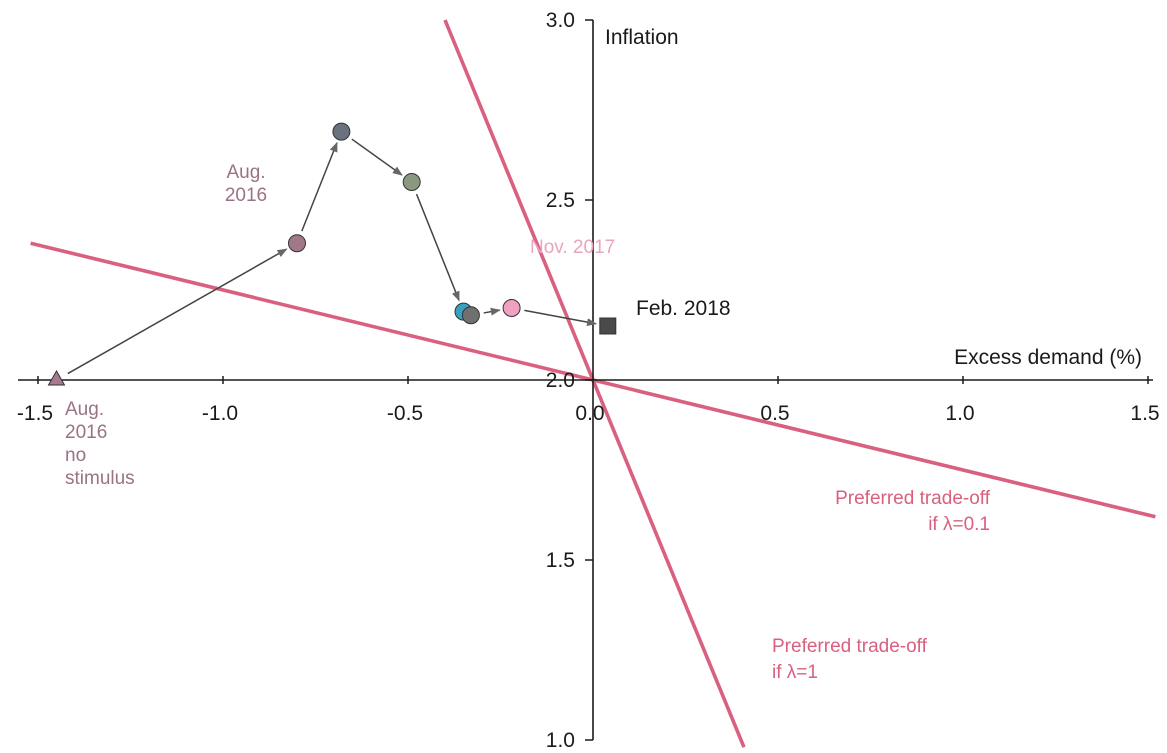 Image resolution: width=1167 pixels, height=753 pixels. What do you see at coordinates (560, 380) in the screenshot?
I see `y-tick-label: 2.0` at bounding box center [560, 380].